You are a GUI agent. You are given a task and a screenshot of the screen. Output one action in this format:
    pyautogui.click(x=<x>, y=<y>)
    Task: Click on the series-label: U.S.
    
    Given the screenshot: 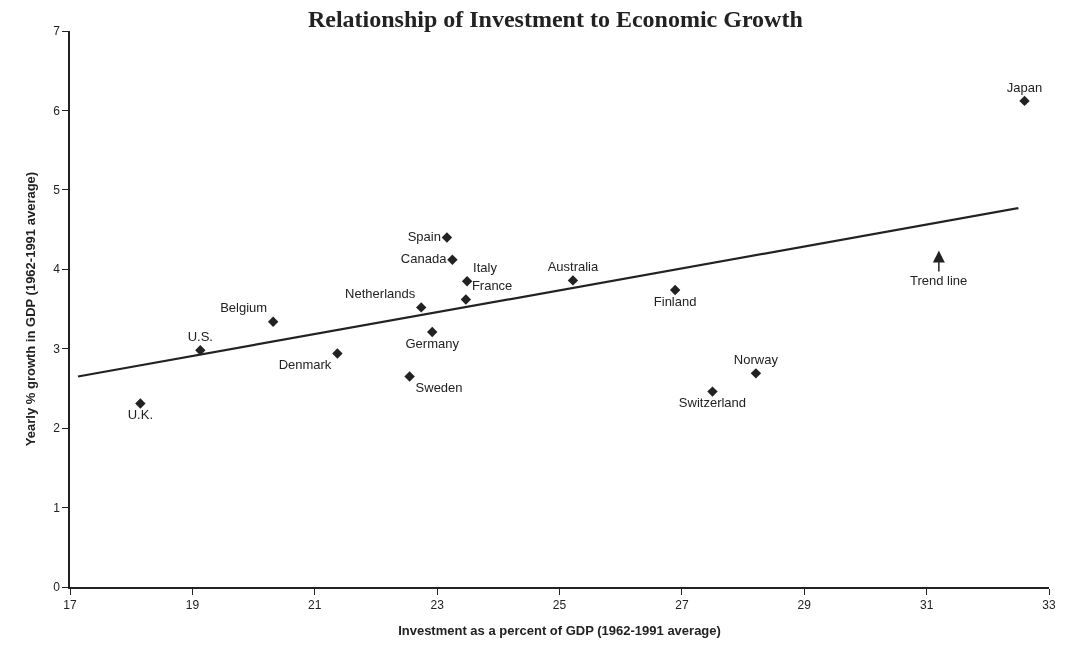 What is the action you would take?
    pyautogui.click(x=200, y=337)
    